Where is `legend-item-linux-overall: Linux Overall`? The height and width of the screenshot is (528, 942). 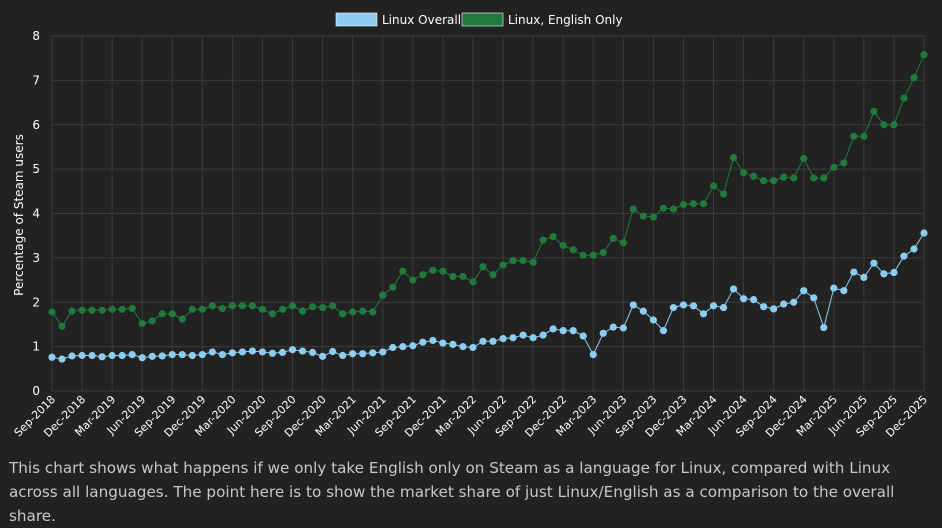
legend-item-linux-overall: Linux Overall is located at coordinates (398, 19).